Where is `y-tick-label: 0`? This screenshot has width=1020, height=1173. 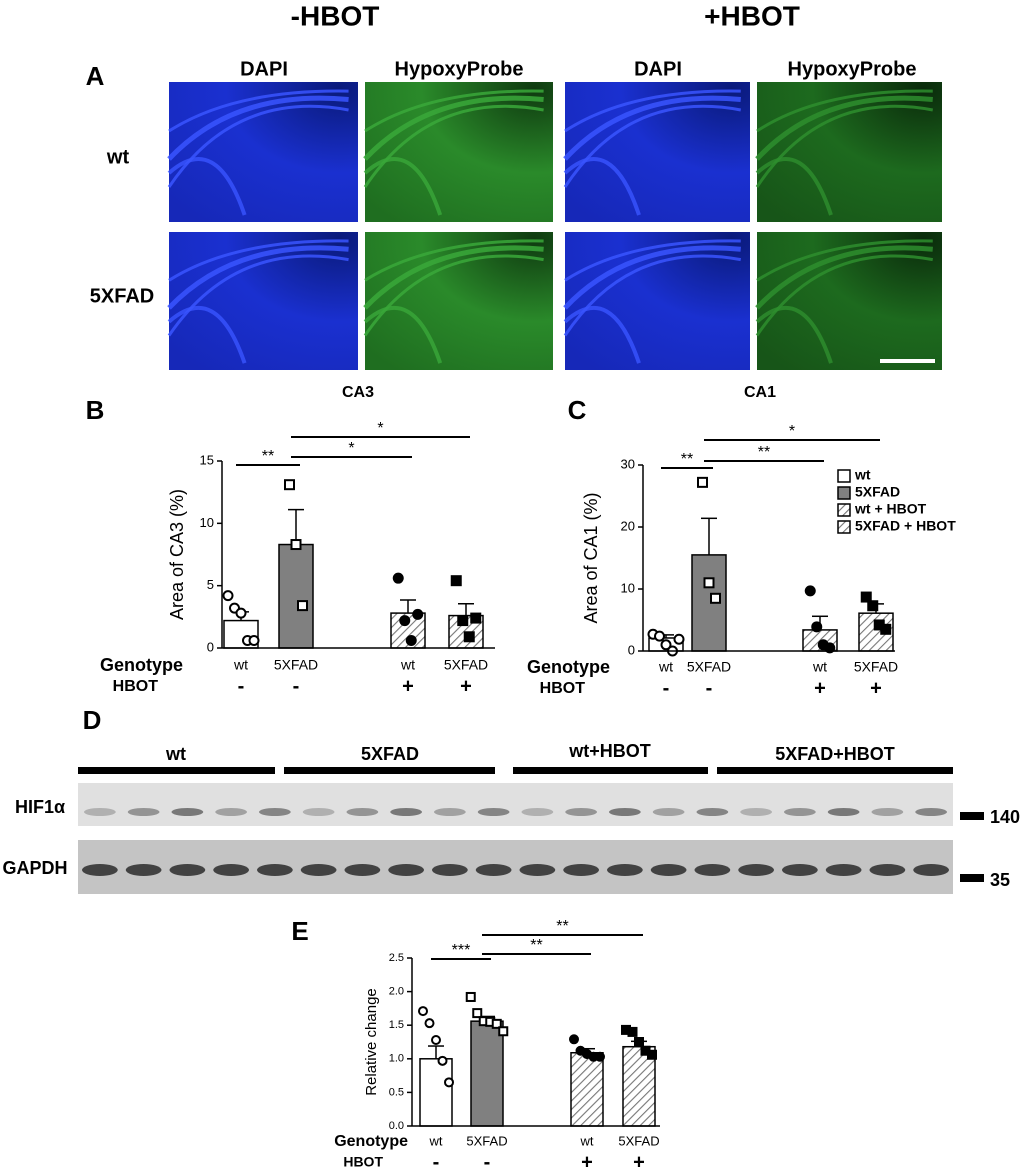
y-tick-label: 0 is located at coordinates (210, 646).